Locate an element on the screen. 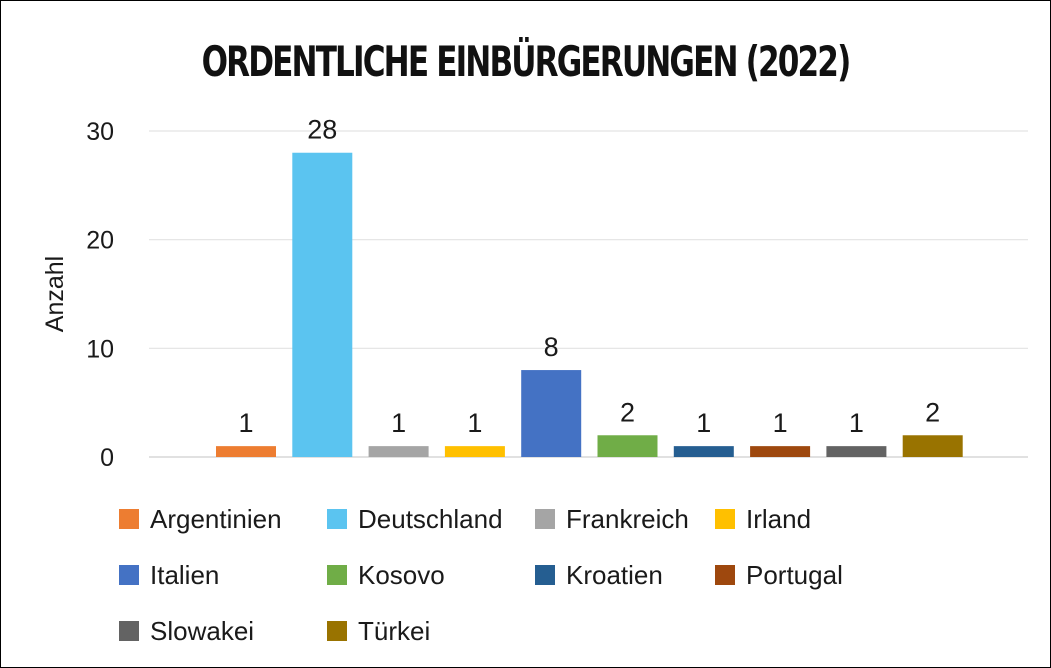 This screenshot has width=1051, height=668. legend-label: Argentinien is located at coordinates (216, 518).